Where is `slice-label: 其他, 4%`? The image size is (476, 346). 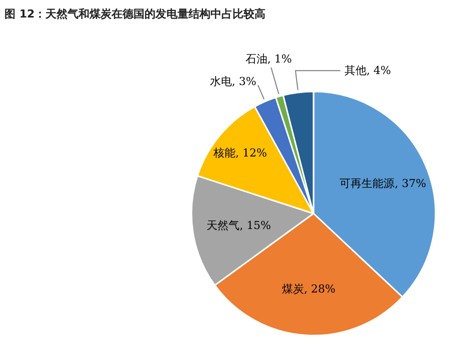
slice-label: 其他, 4% is located at coordinates (367, 71).